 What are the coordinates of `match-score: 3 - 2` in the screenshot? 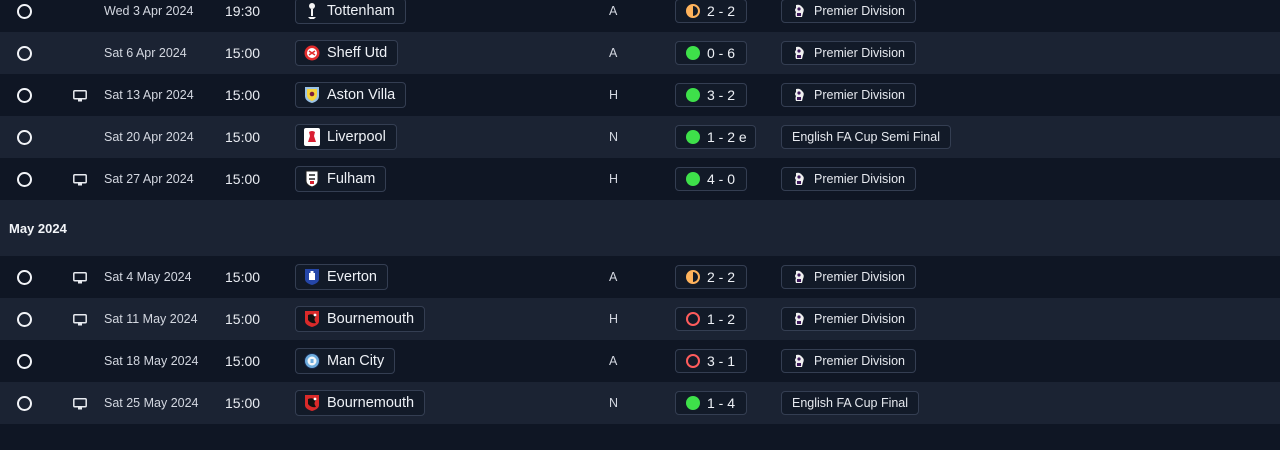 It's located at (721, 95).